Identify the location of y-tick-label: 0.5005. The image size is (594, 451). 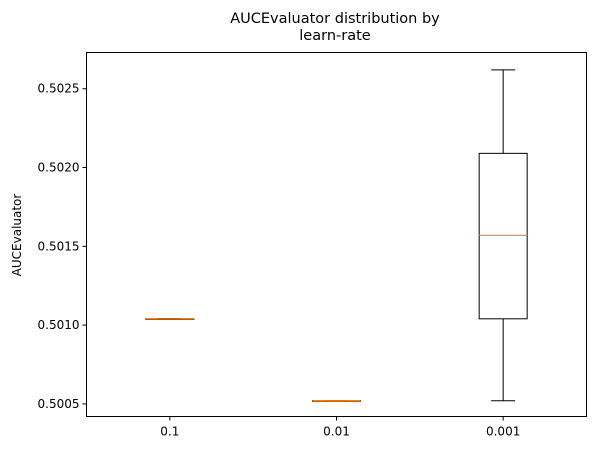
(59, 404).